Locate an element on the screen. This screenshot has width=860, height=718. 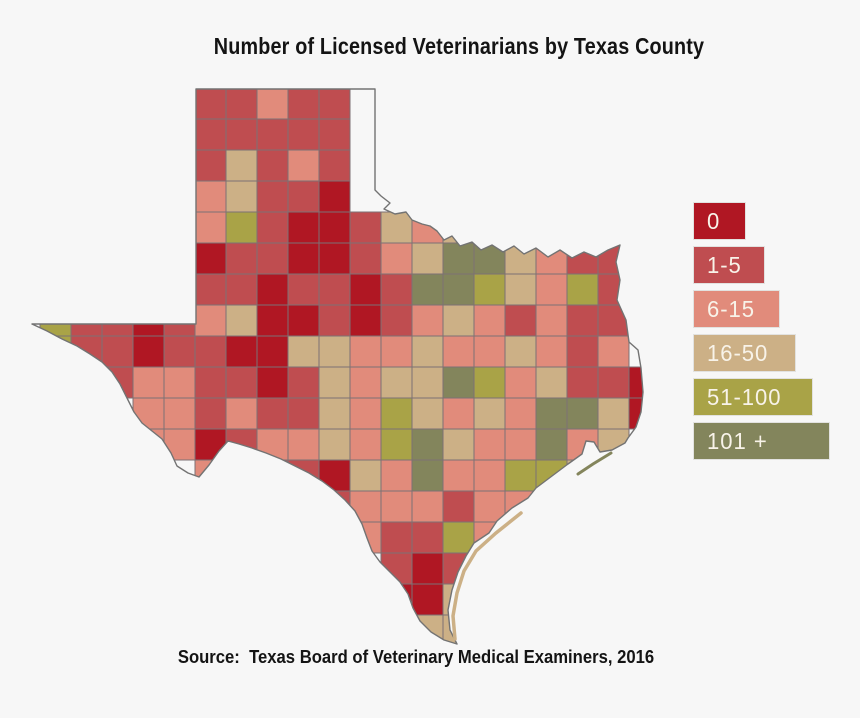
legend-item-6-15: 6-15 is located at coordinates (736, 309).